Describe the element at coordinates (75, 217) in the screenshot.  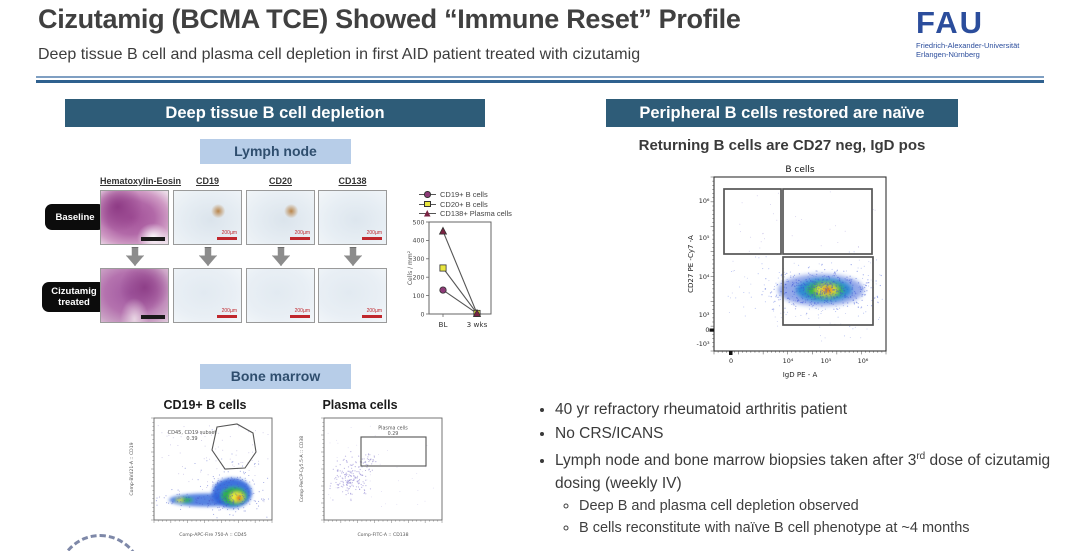
I see `row-label-baseline: Baseline` at that location.